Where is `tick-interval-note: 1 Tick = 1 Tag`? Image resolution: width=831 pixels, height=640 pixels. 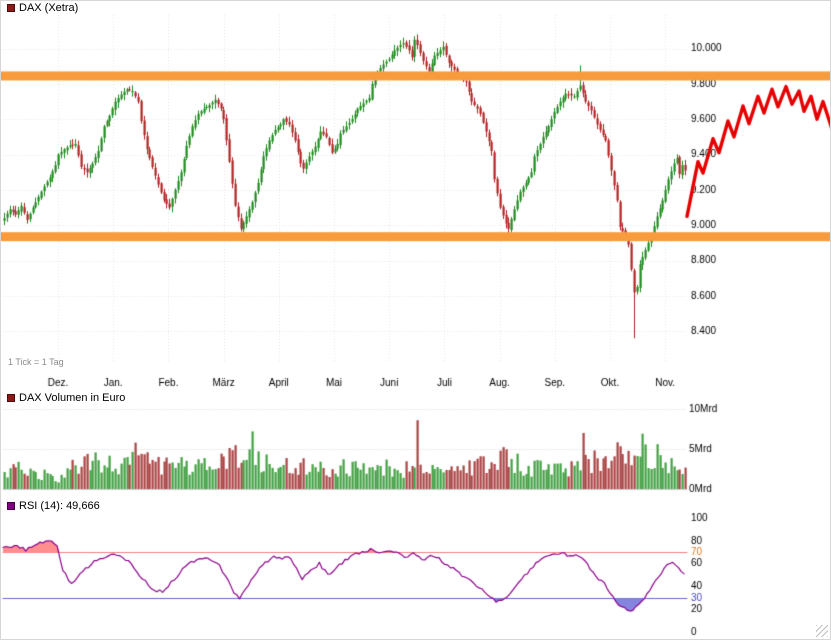 tick-interval-note: 1 Tick = 1 Tag is located at coordinates (36, 362).